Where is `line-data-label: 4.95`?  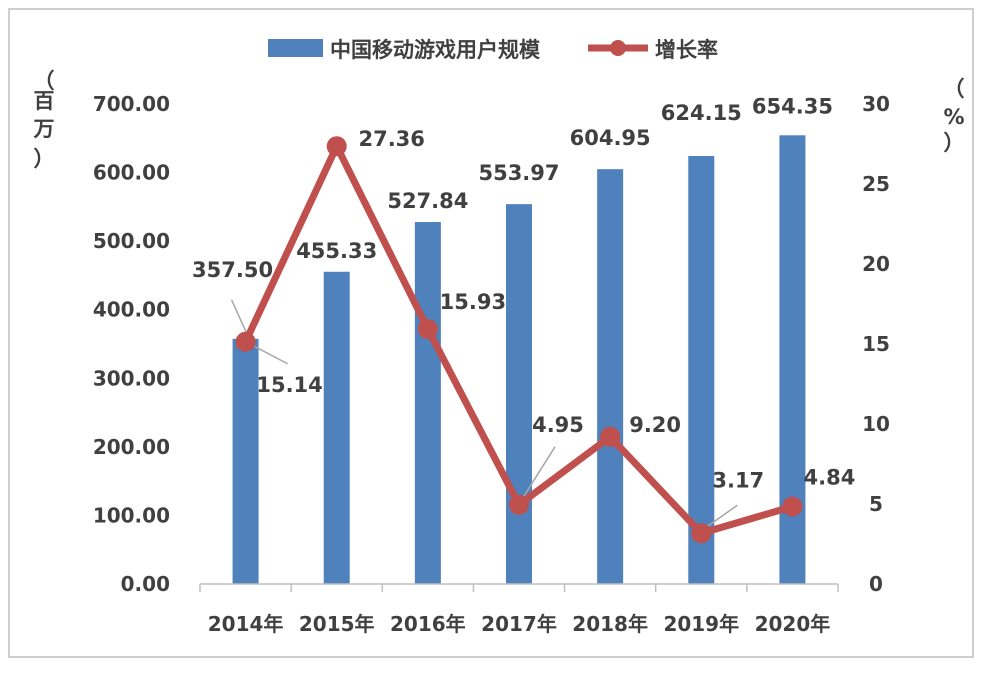 line-data-label: 4.95 is located at coordinates (558, 425).